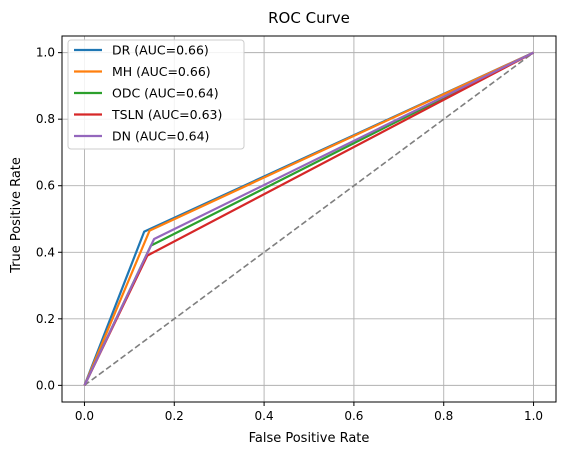 Image resolution: width=567 pixels, height=455 pixels. What do you see at coordinates (45, 385) in the screenshot?
I see `y-tick-label: 0.0` at bounding box center [45, 385].